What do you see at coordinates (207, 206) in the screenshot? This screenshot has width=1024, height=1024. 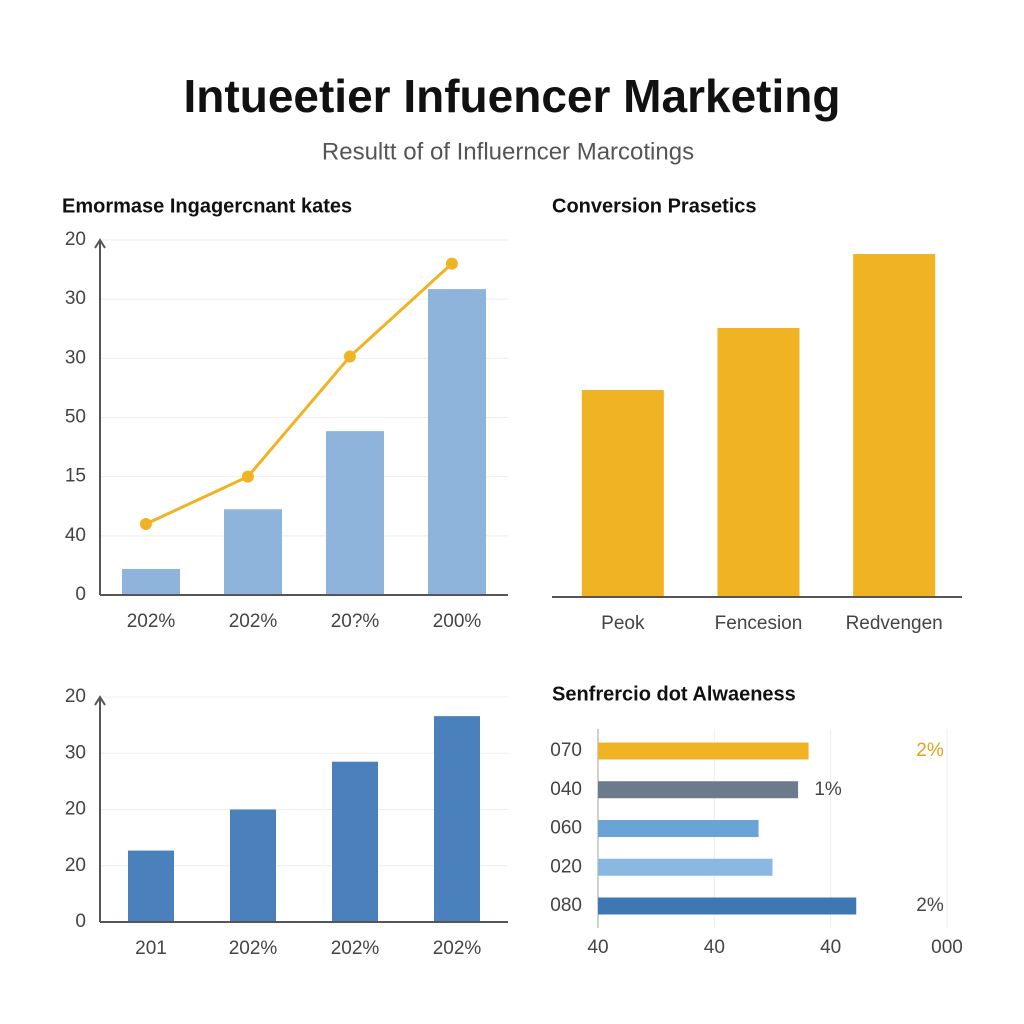 I see `chart-title: Emormase Ingagercnant kates` at bounding box center [207, 206].